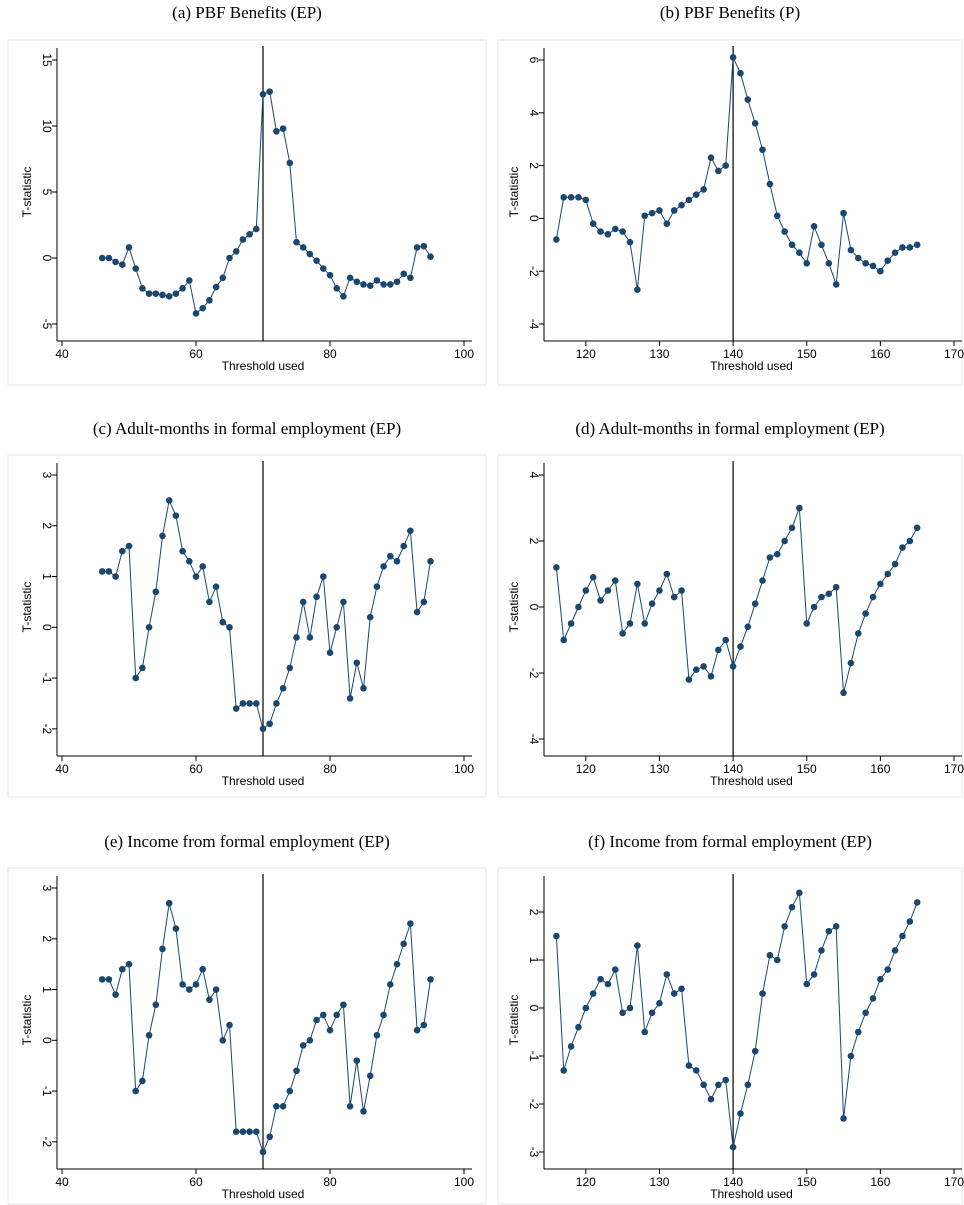  Describe the element at coordinates (47, 324) in the screenshot. I see `y-tick-label: -5` at that location.